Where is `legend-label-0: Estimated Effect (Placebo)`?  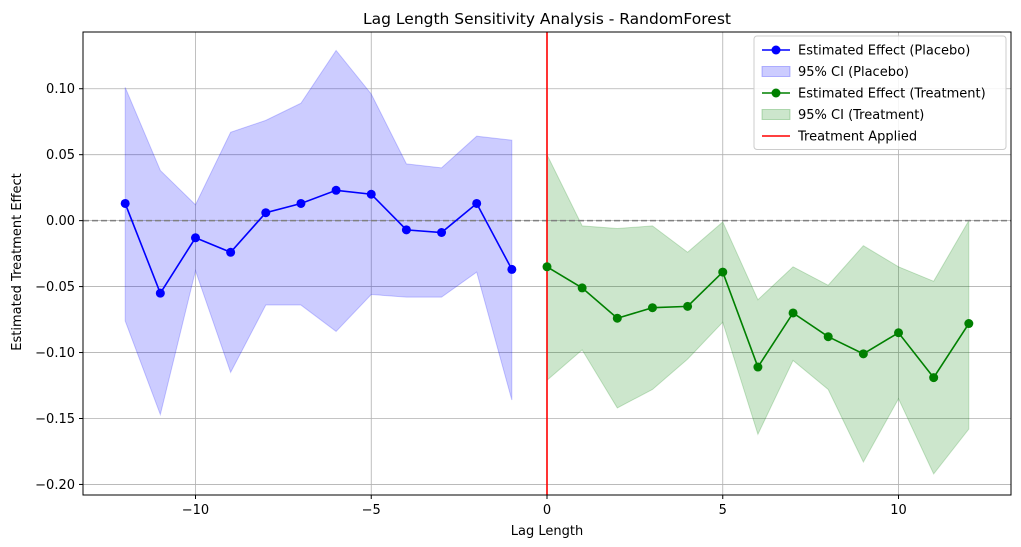 legend-label-0: Estimated Effect (Placebo) is located at coordinates (884, 51).